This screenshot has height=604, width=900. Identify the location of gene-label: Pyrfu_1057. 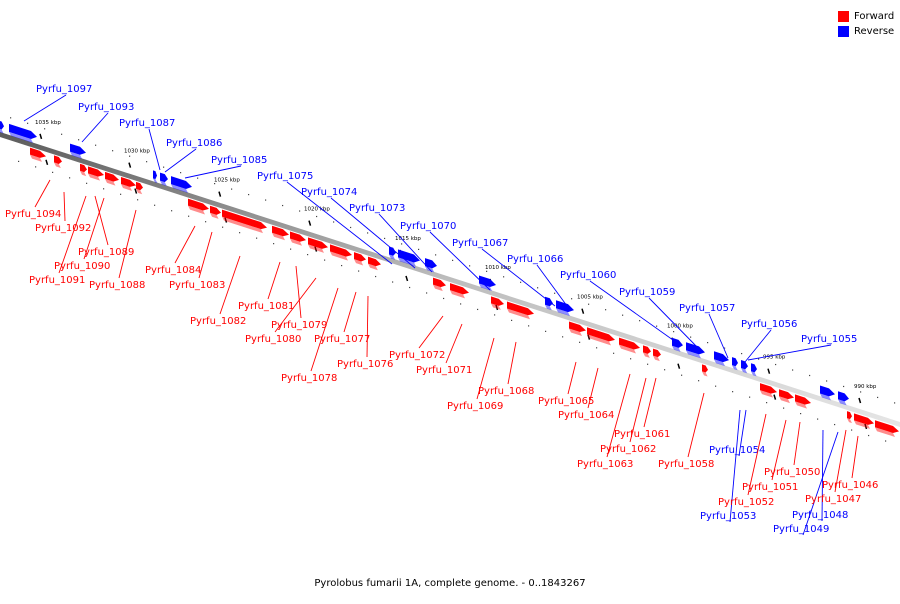
(707, 308).